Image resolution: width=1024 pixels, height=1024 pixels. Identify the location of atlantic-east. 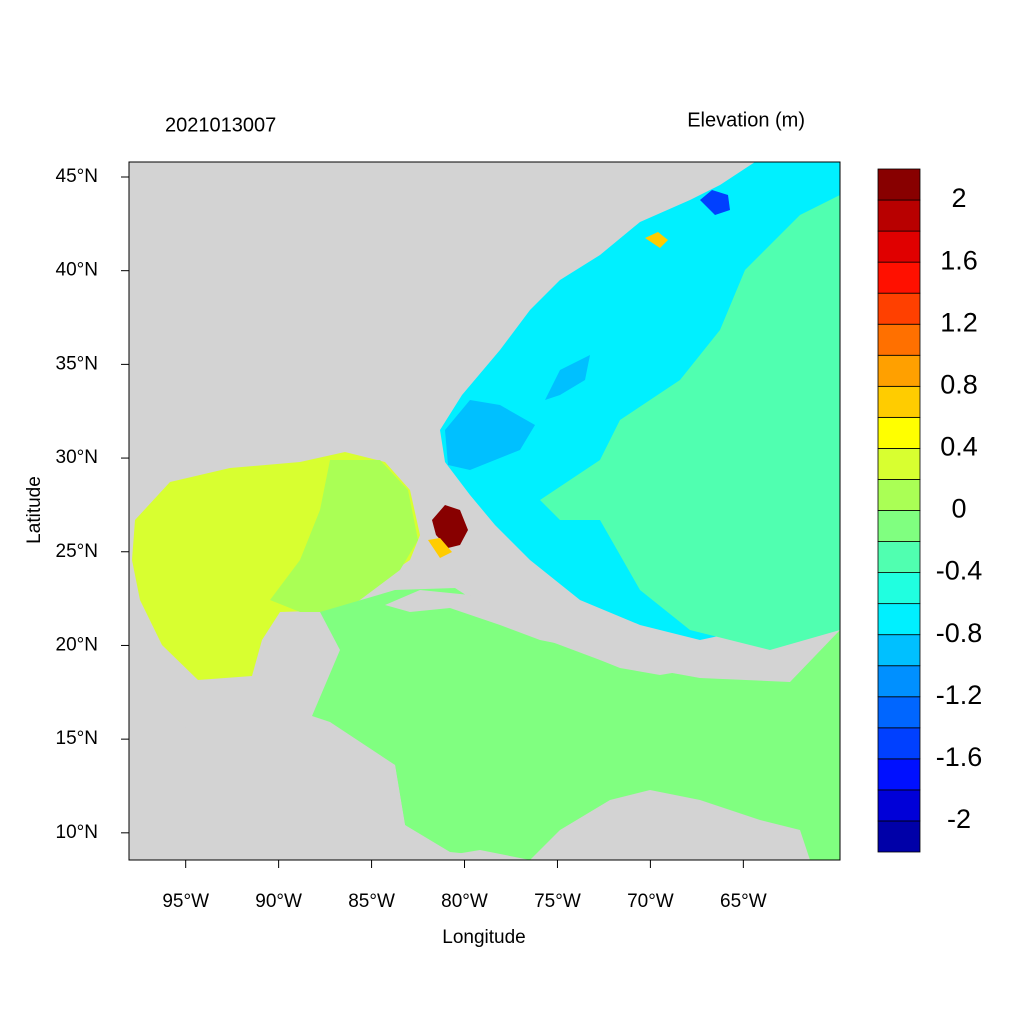
(690, 422).